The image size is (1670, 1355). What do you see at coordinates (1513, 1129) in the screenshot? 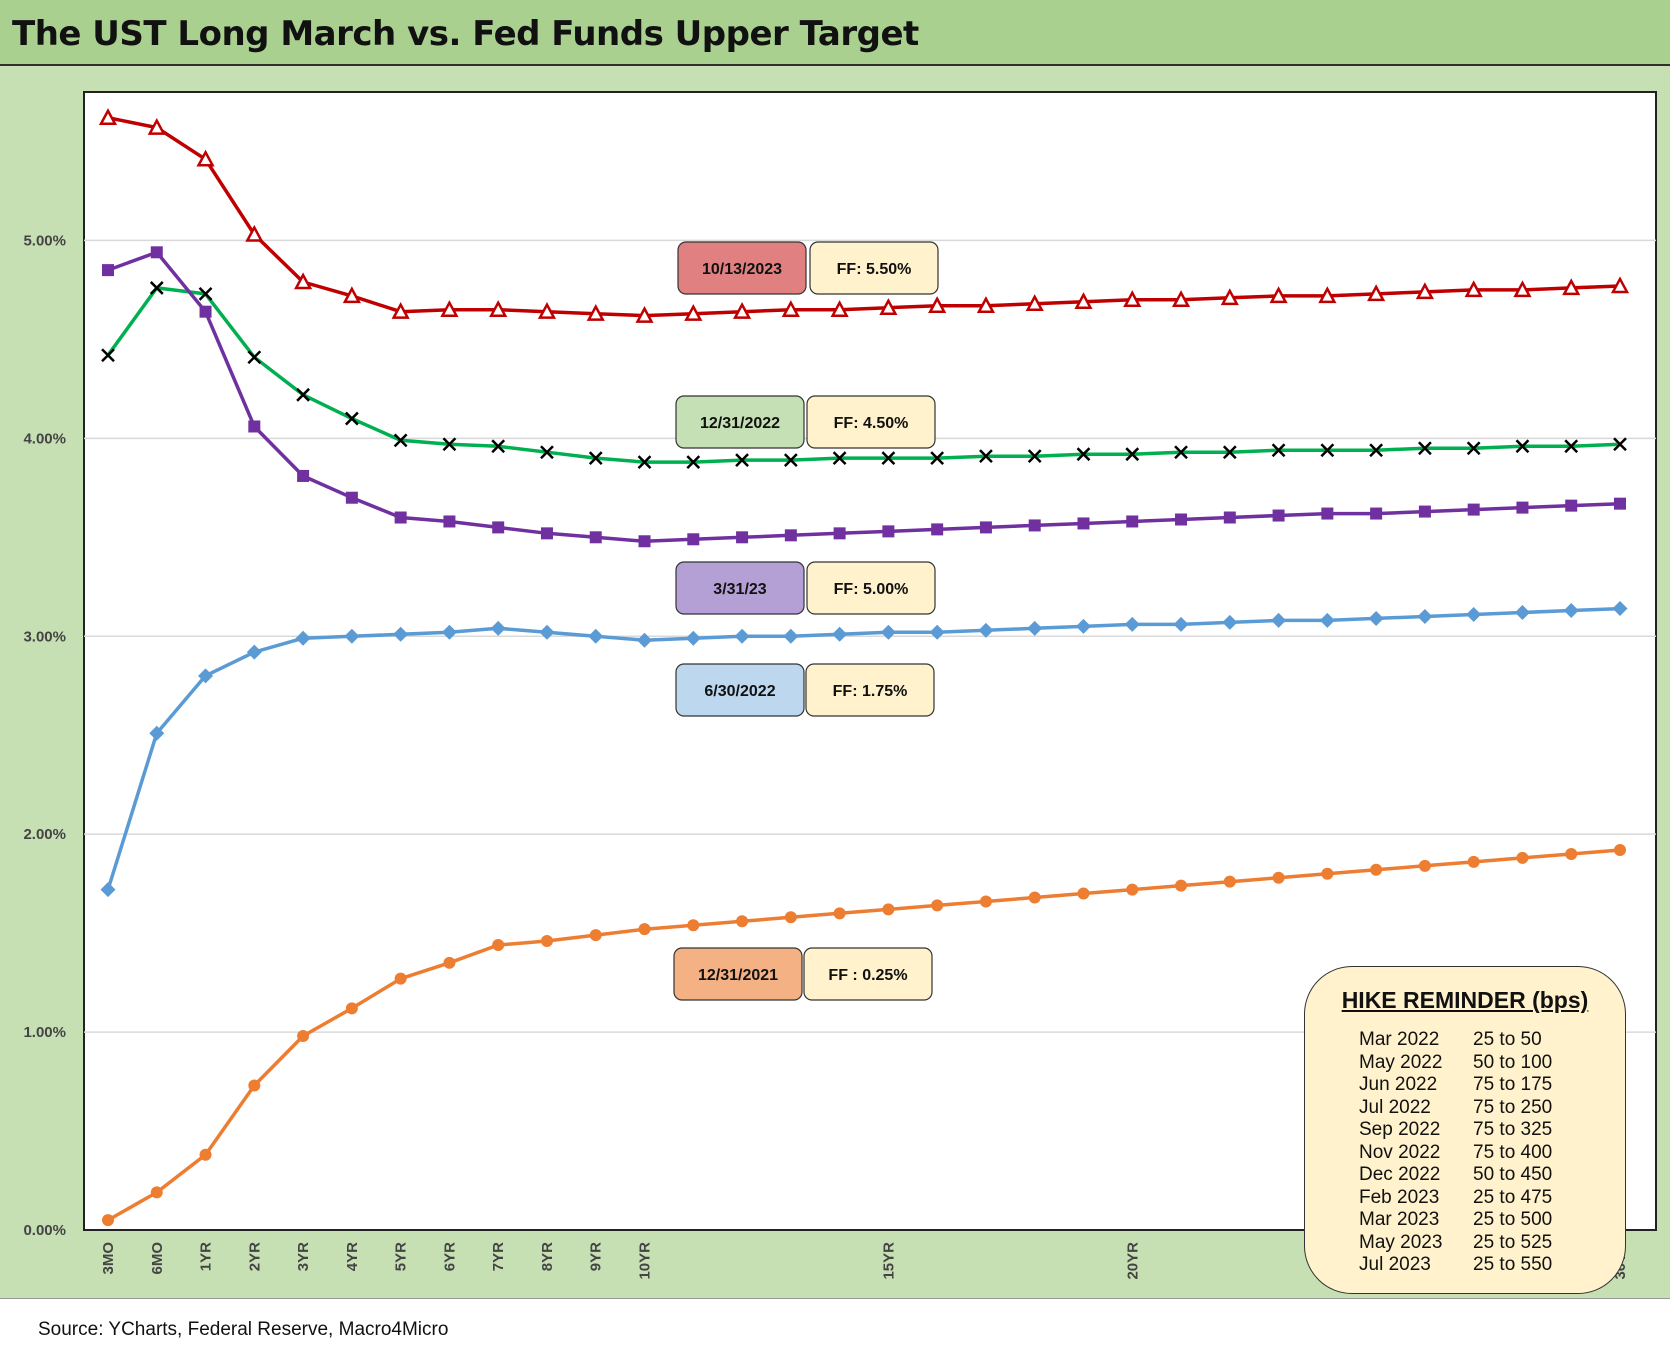
I see `hike-range: 75 to 325` at bounding box center [1513, 1129].